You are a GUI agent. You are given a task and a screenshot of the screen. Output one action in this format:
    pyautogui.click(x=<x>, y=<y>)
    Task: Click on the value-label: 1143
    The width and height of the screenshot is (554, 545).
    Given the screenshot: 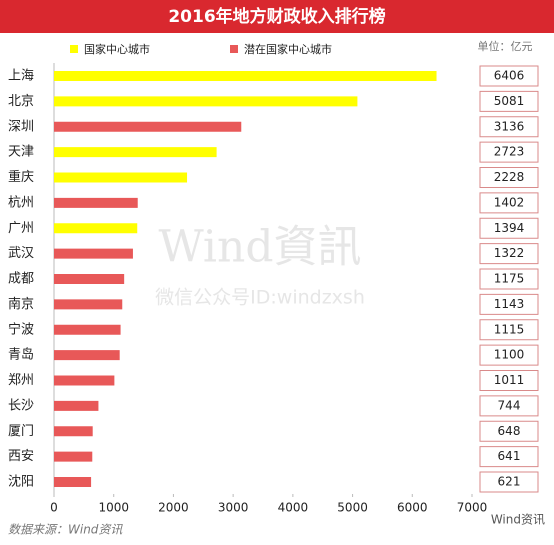 What is the action you would take?
    pyautogui.click(x=509, y=304)
    